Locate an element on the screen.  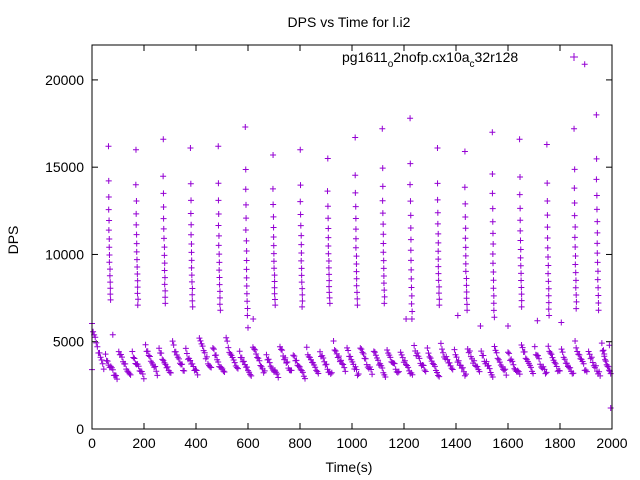
legend-marker is located at coordinates (574, 57).